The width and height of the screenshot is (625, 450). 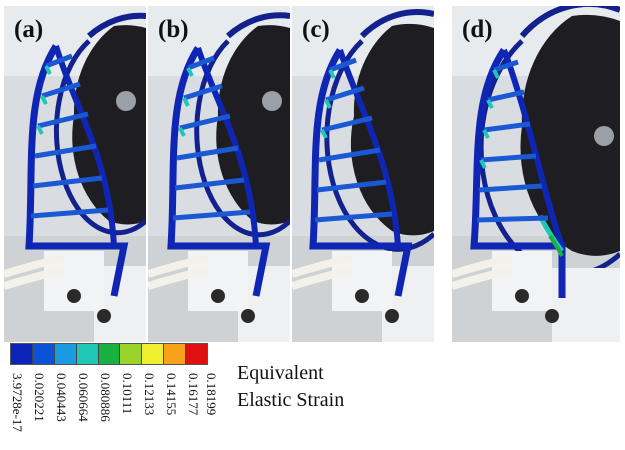 I want to click on panel-label-b: (b), so click(x=173, y=29).